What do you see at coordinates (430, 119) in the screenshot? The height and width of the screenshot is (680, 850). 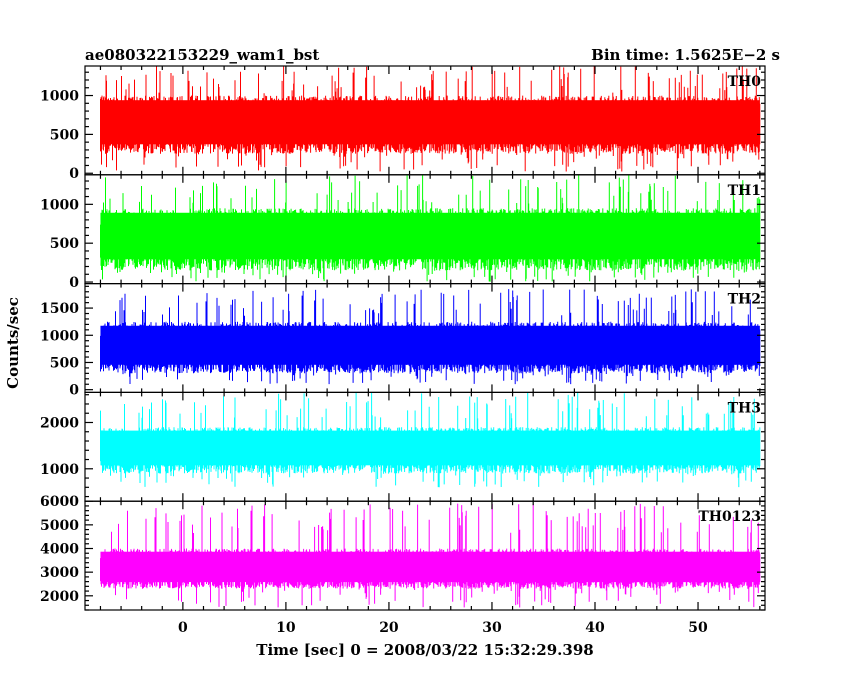 I see `series-th0-line` at bounding box center [430, 119].